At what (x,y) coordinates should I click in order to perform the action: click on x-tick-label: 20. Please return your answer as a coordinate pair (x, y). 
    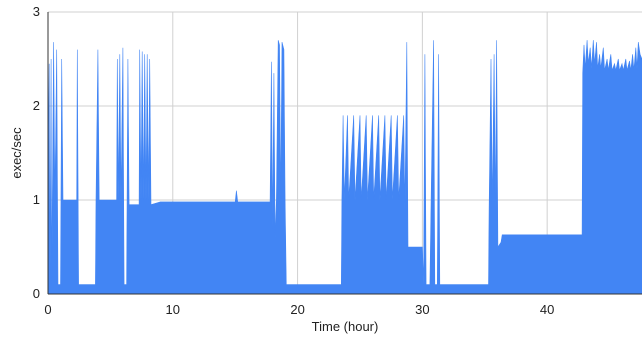
    Looking at the image, I should click on (297, 309).